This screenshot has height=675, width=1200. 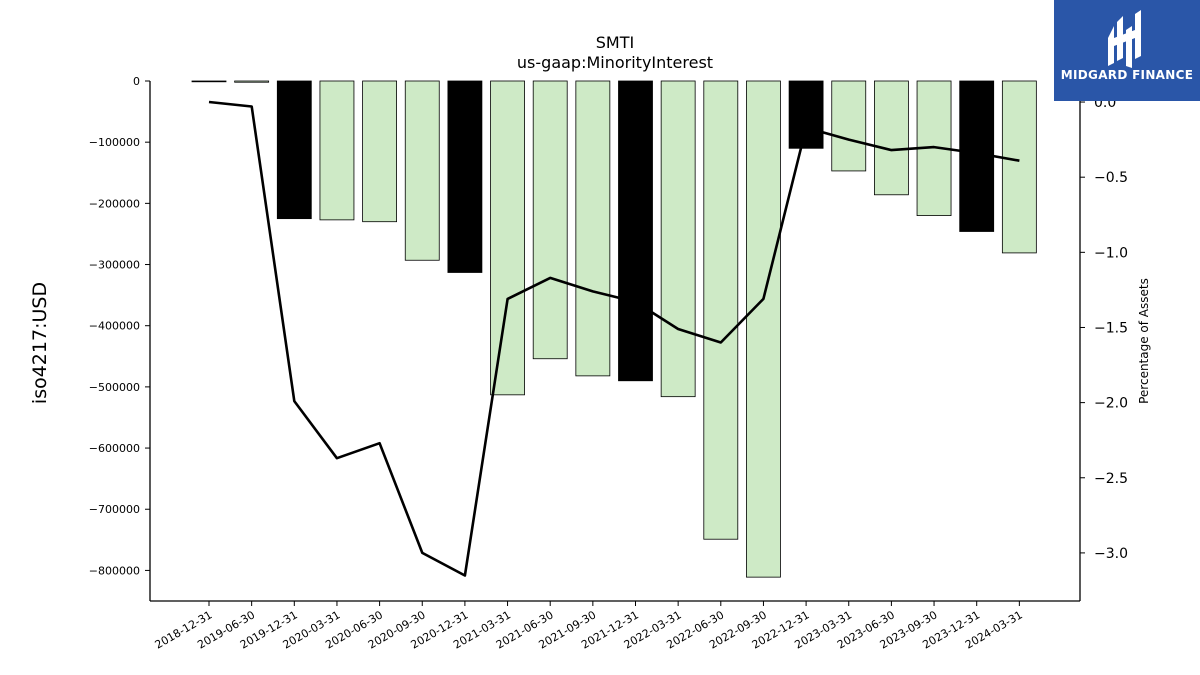 I want to click on y-tick-label: −200000, so click(x=114, y=203).